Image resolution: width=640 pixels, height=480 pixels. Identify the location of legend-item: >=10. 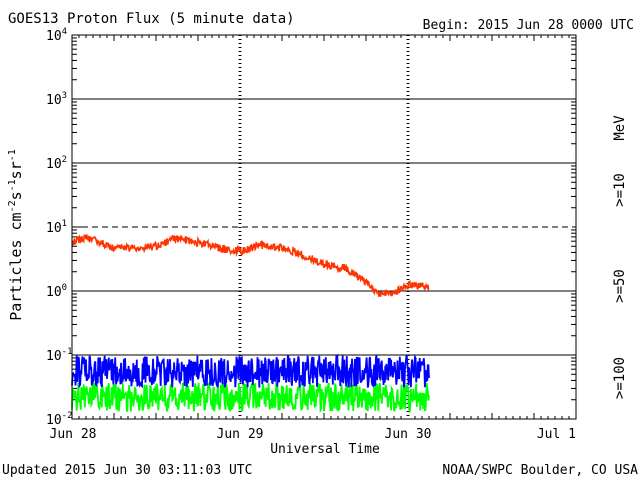
(620, 190).